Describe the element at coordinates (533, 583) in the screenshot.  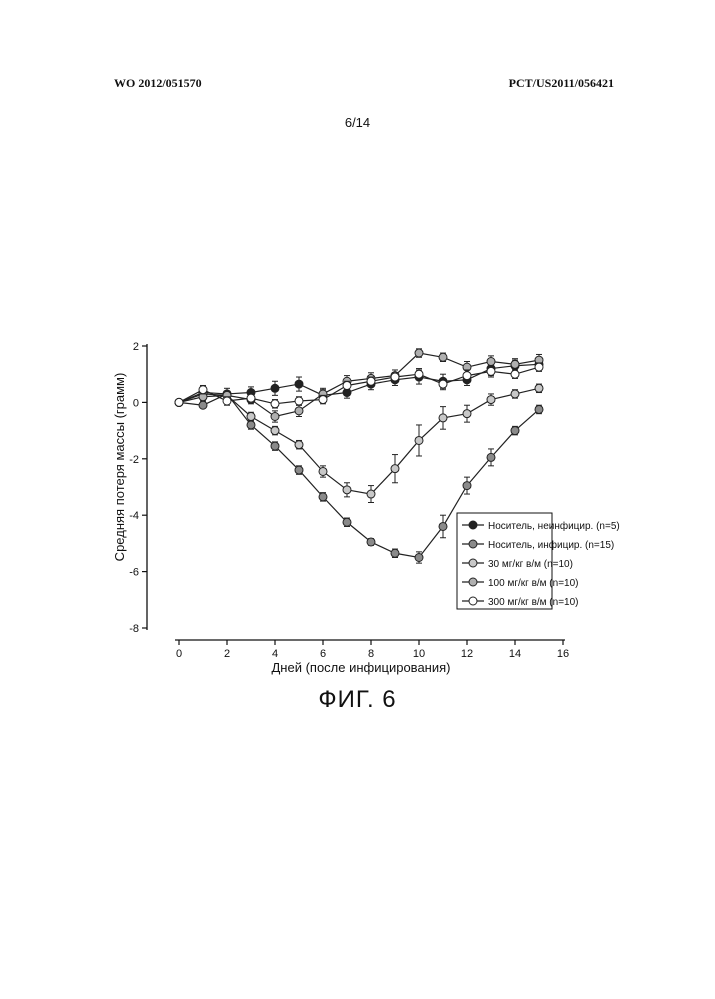
I see `legend-label: 100 мг/кг в/м (n=10)` at that location.